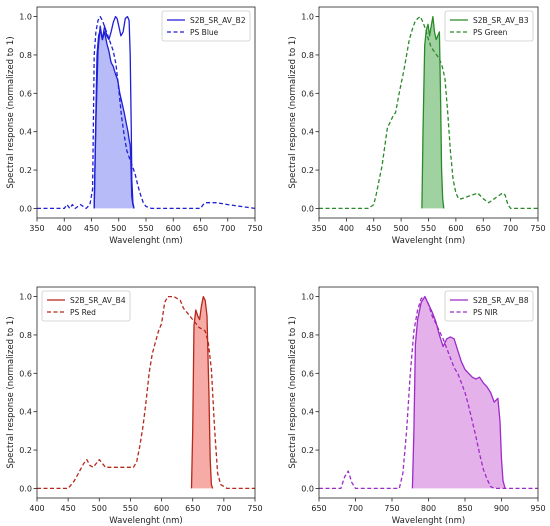 The width and height of the screenshot is (550, 526). Describe the element at coordinates (218, 20) in the screenshot. I see `legend-label: S2B_SR_AV_B2` at that location.